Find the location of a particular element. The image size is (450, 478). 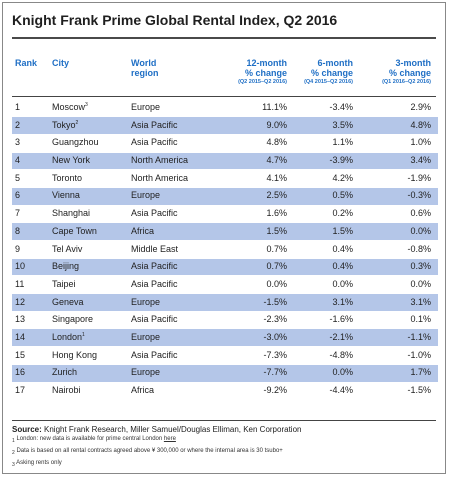

cell-city-name: Guangzhou is located at coordinates (75, 142).